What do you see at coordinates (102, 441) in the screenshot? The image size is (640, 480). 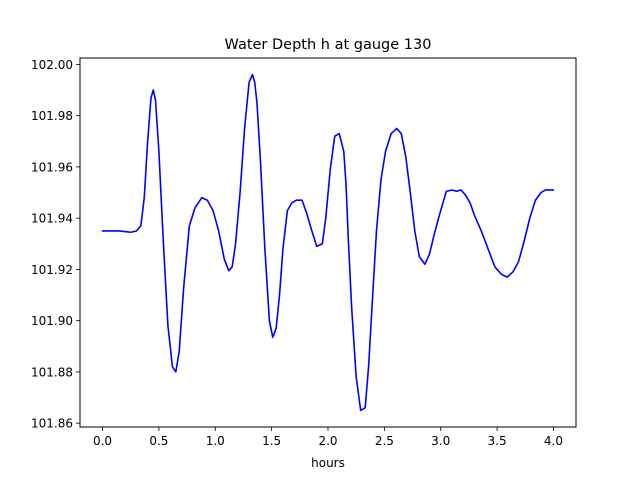 I see `x-tick-label: 0.0` at bounding box center [102, 441].